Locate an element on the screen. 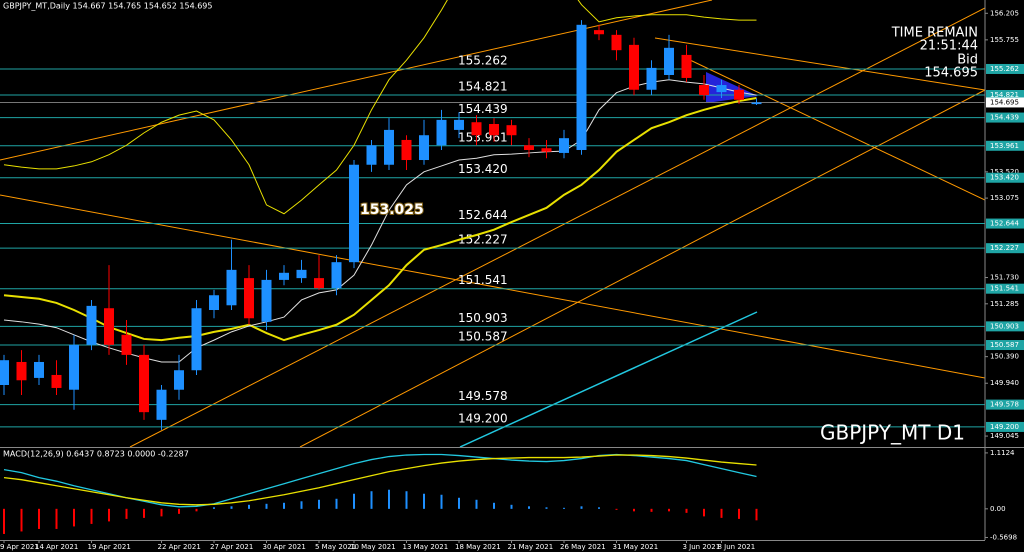 Image resolution: width=1024 pixels, height=552 pixels. level-label: 150.903 is located at coordinates (483, 318).